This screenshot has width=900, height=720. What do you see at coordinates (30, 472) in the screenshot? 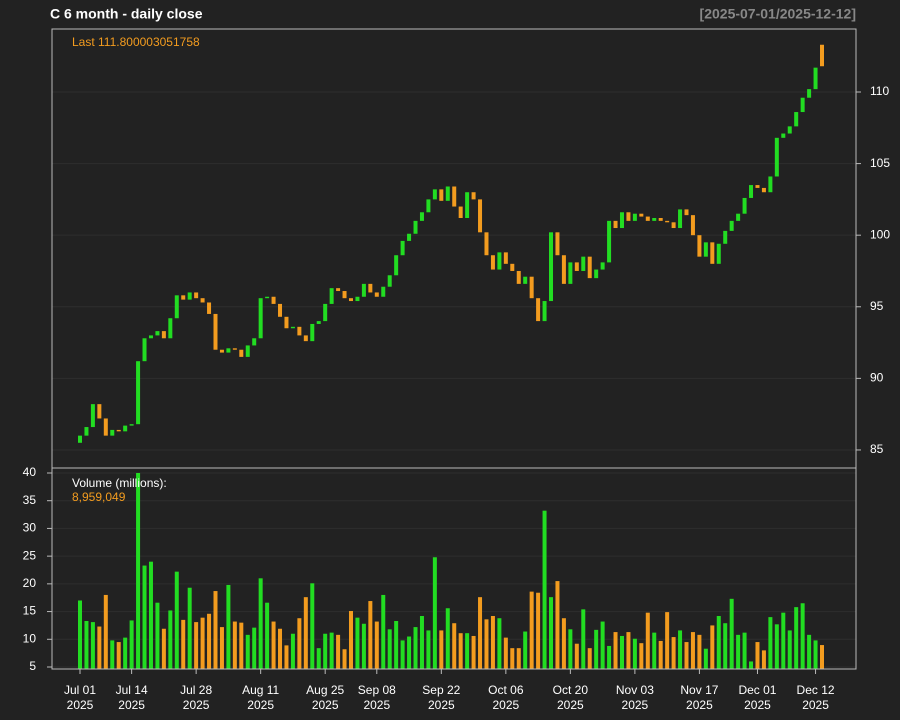
I see `volume-tick-label: 40` at bounding box center [30, 472].